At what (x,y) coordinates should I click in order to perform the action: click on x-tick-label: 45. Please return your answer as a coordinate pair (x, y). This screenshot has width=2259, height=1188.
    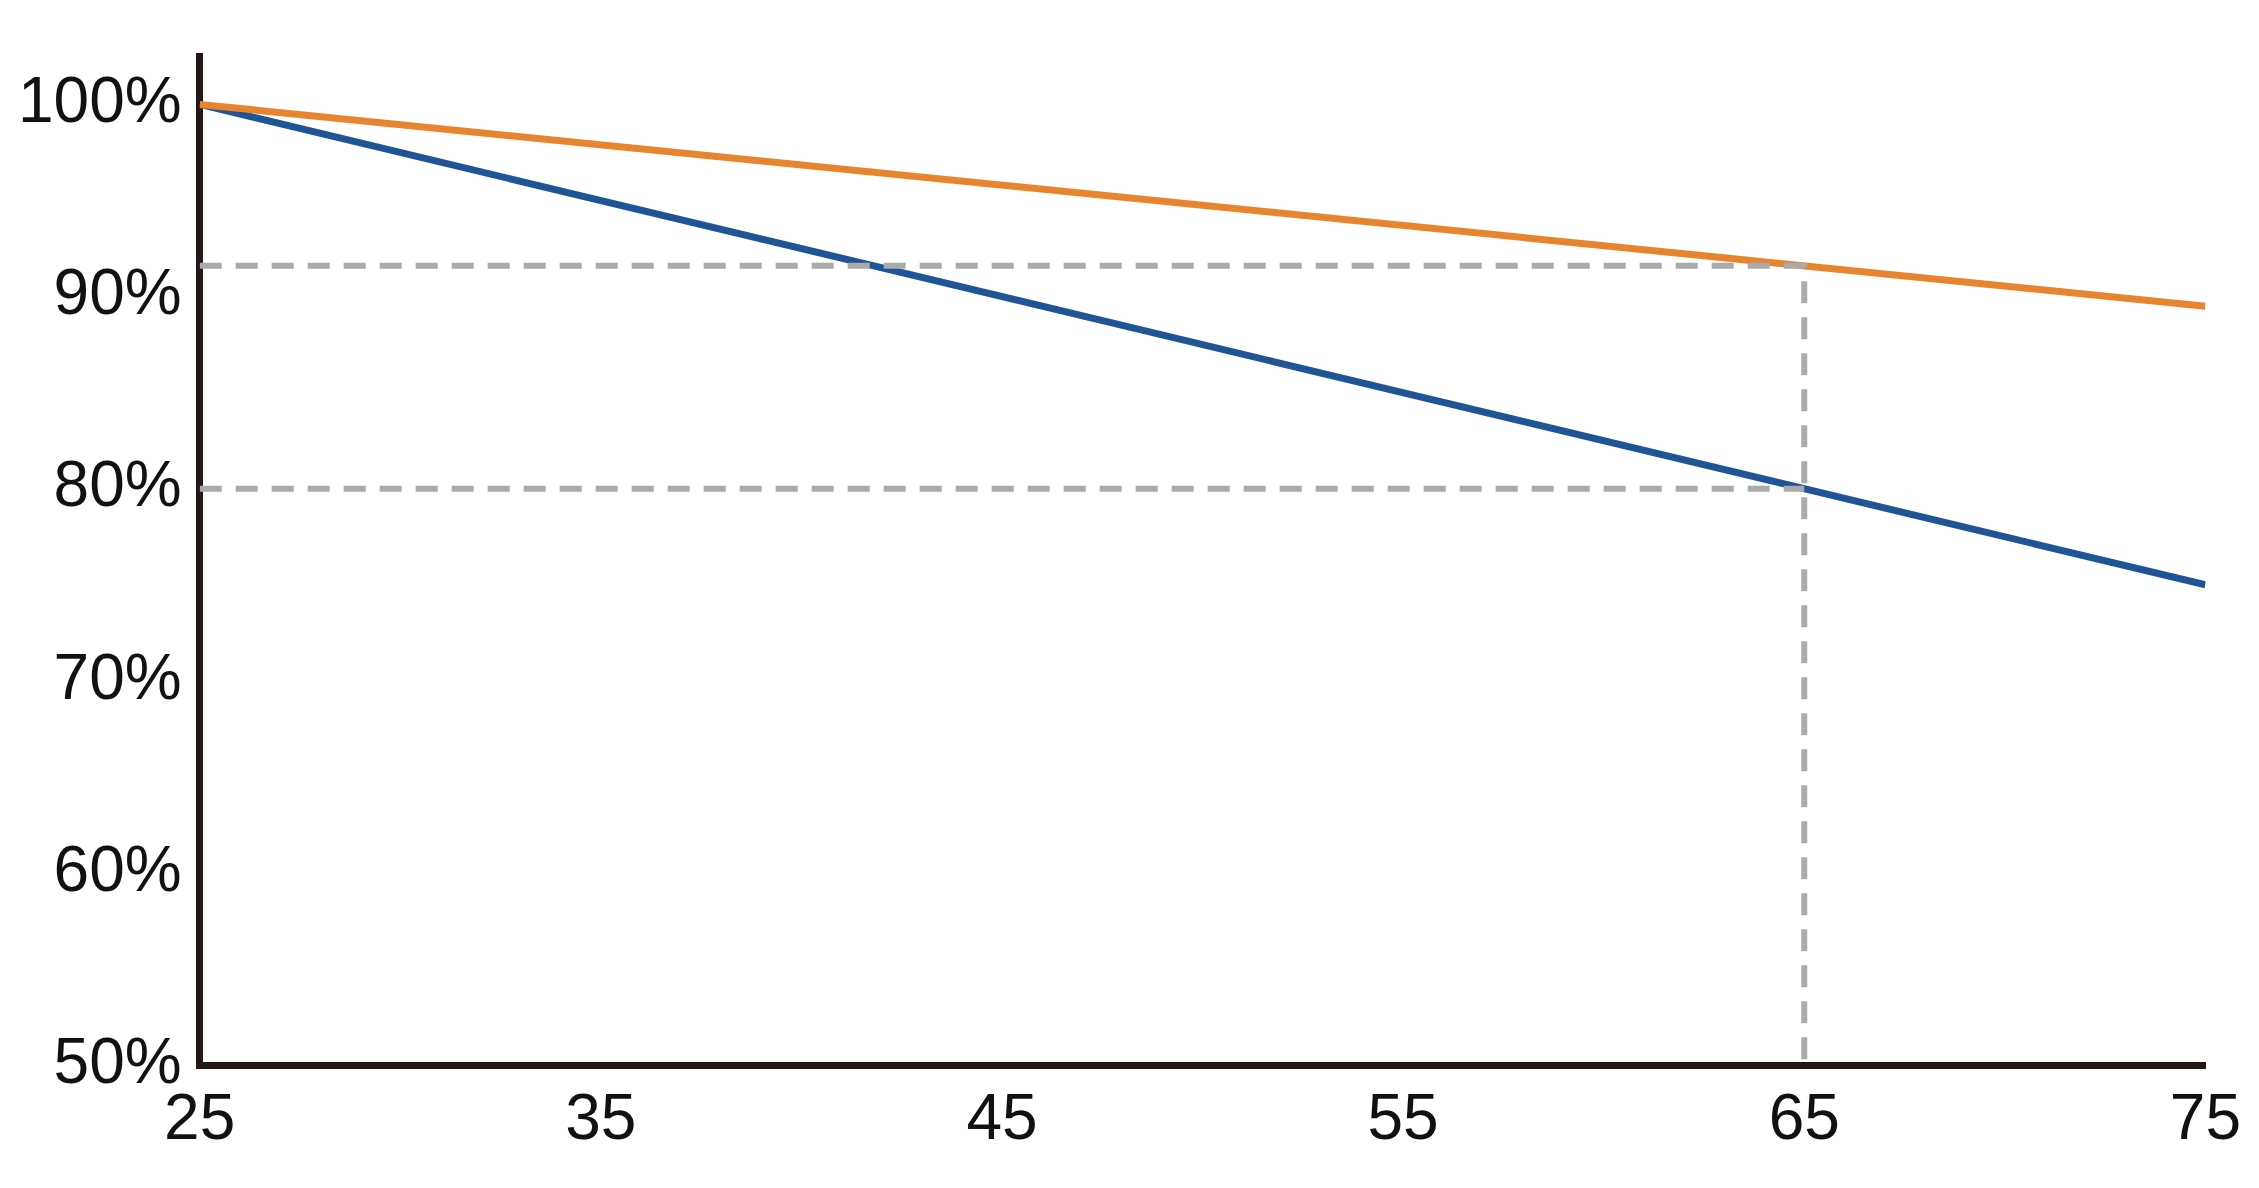
    Looking at the image, I should click on (1002, 1117).